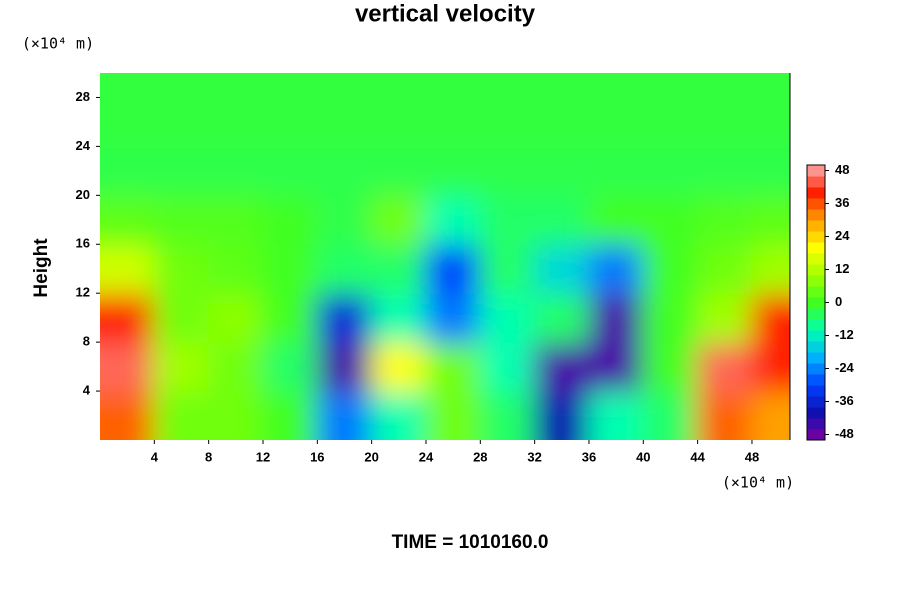 This screenshot has width=900, height=600. Describe the element at coordinates (844, 400) in the screenshot. I see `colorbar-tick-label: -36` at that location.